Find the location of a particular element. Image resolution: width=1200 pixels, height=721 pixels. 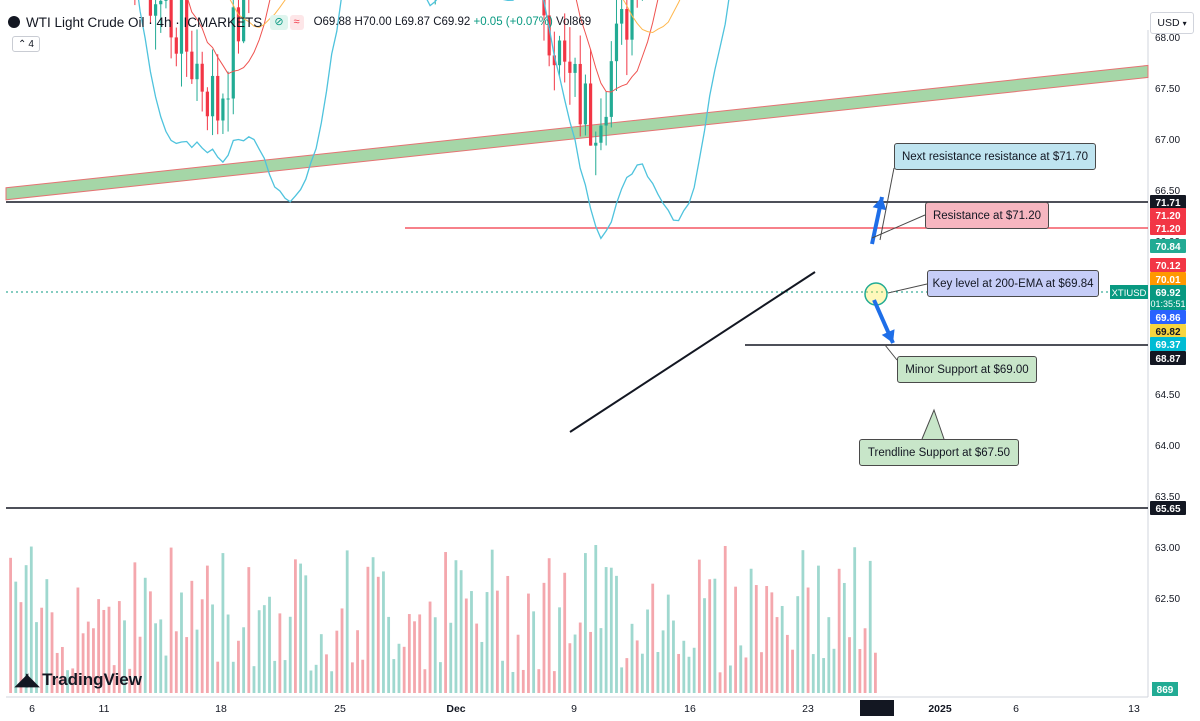

market-status-badge: ≈ is located at coordinates (296, 22).